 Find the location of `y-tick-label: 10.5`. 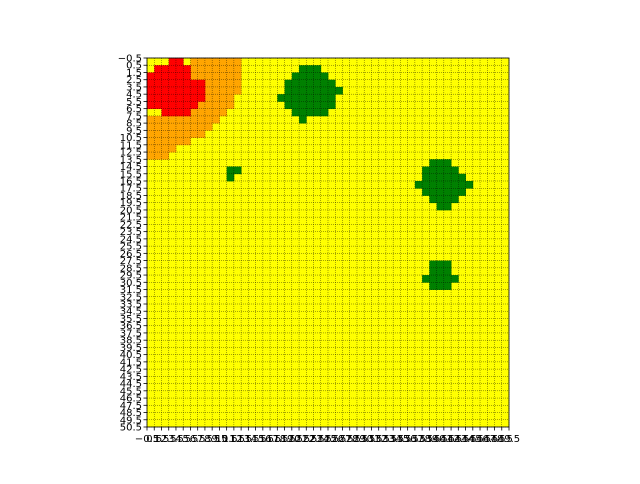

y-tick-label: 10.5 is located at coordinates (131, 138).